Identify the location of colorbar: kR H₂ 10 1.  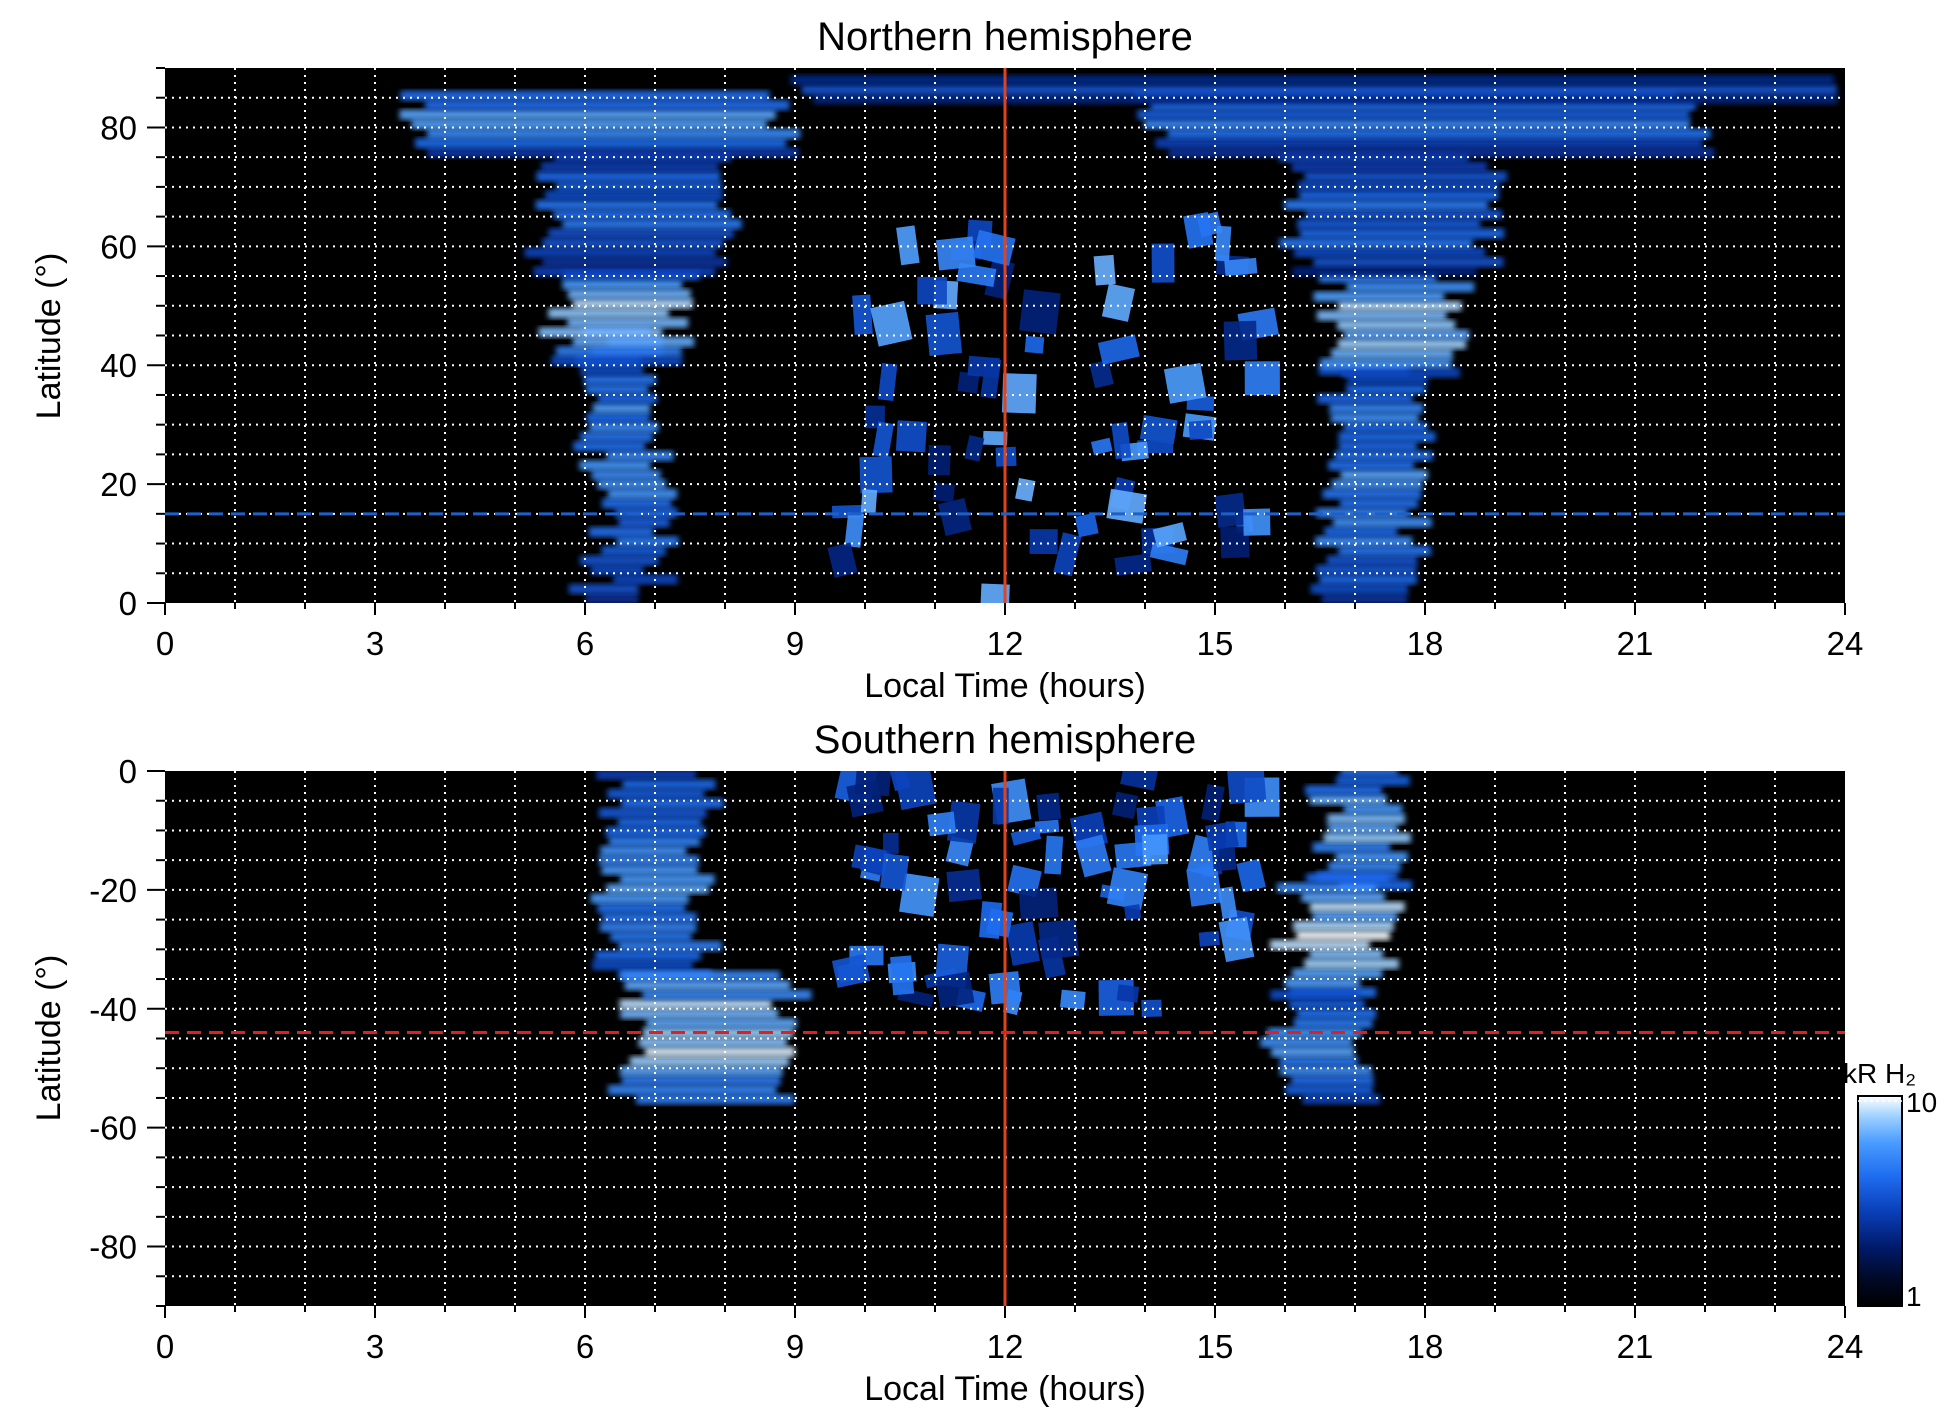
(1890, 1185).